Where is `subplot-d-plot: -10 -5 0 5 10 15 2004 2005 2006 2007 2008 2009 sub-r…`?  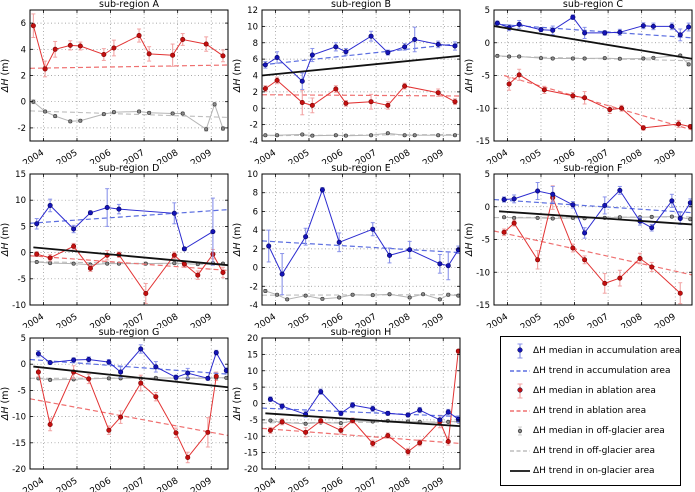
subplot-d-plot: -10 -5 0 5 10 15 2004 2005 2006 2007 2008 2009 sub-r… is located at coordinates (114, 248).